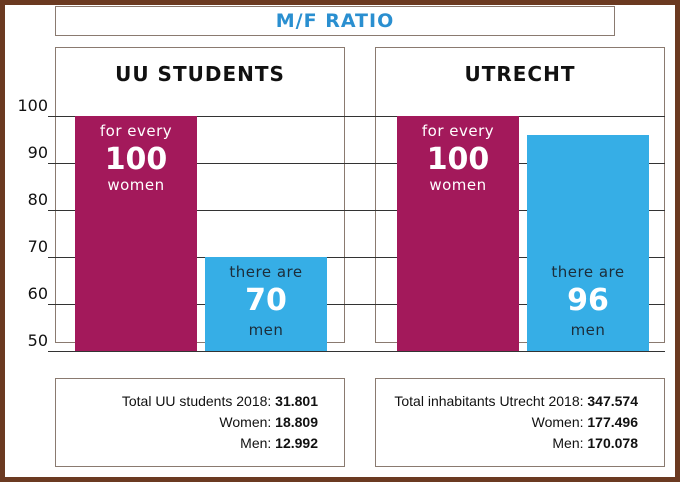 The height and width of the screenshot is (482, 680). What do you see at coordinates (584, 422) in the screenshot?
I see `stat-row-women: Women: 177.496` at bounding box center [584, 422].